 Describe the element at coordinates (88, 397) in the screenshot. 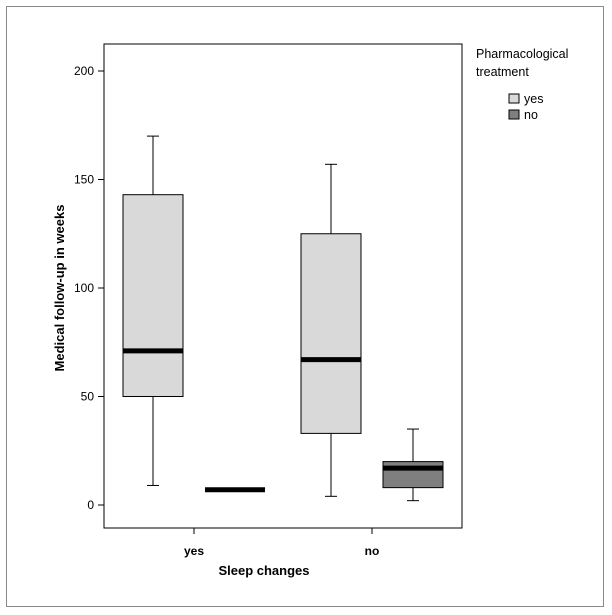

I see `y-tick-label-50: 50` at that location.